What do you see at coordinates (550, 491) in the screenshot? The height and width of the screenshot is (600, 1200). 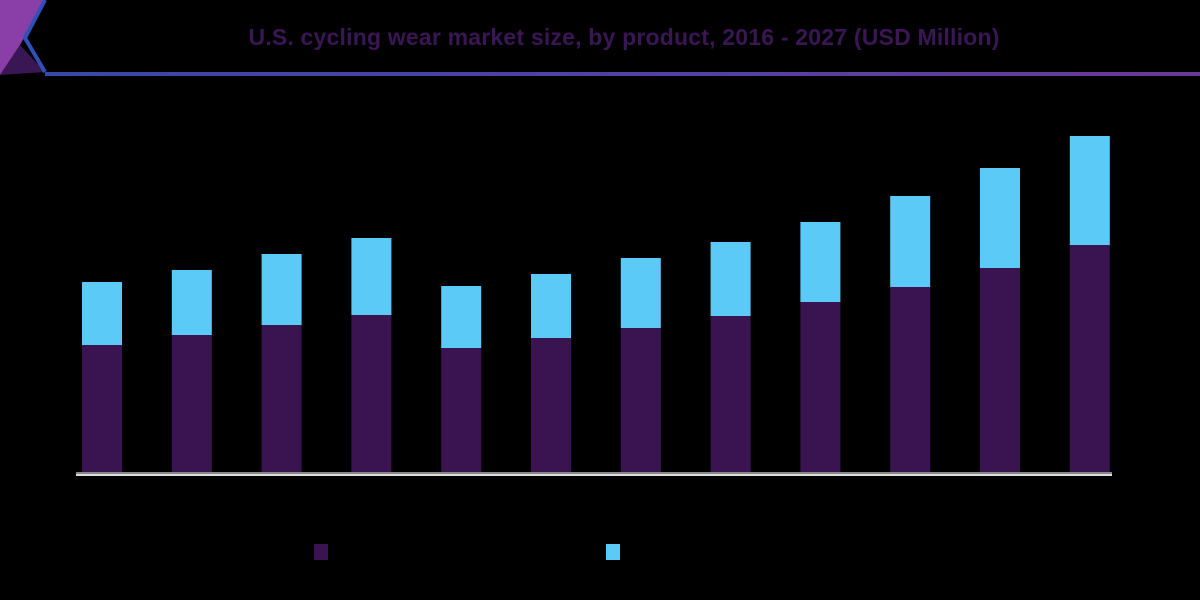 I see `x-tick-label: 2021` at bounding box center [550, 491].